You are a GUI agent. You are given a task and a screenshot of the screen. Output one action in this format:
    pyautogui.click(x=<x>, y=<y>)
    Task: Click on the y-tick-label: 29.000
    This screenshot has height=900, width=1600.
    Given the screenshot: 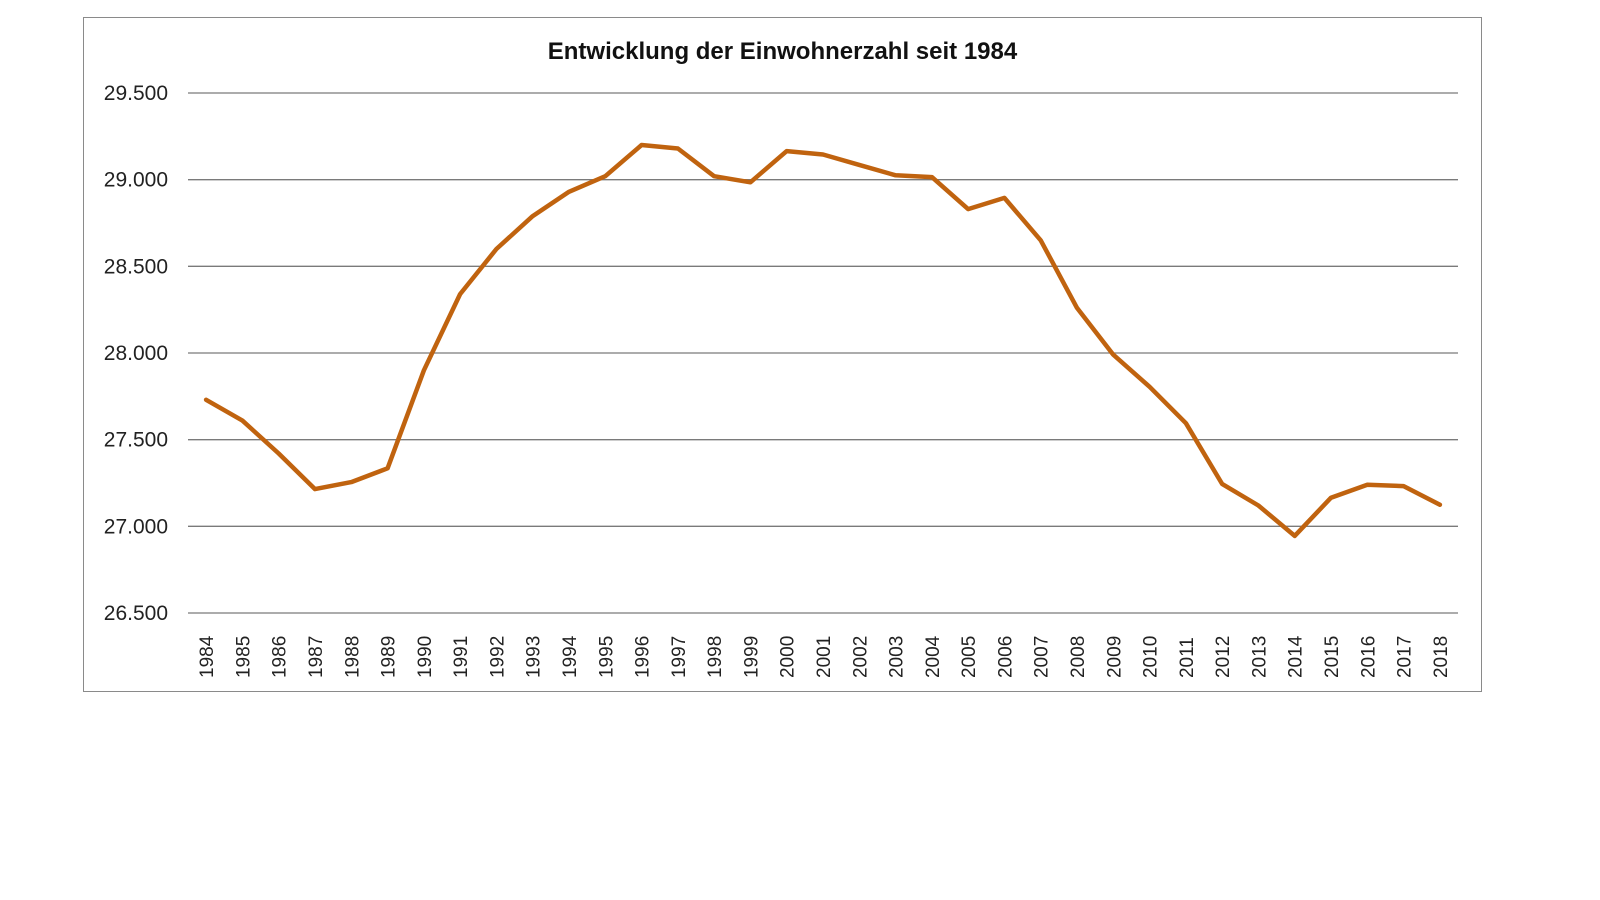 What is the action you would take?
    pyautogui.click(x=136, y=180)
    